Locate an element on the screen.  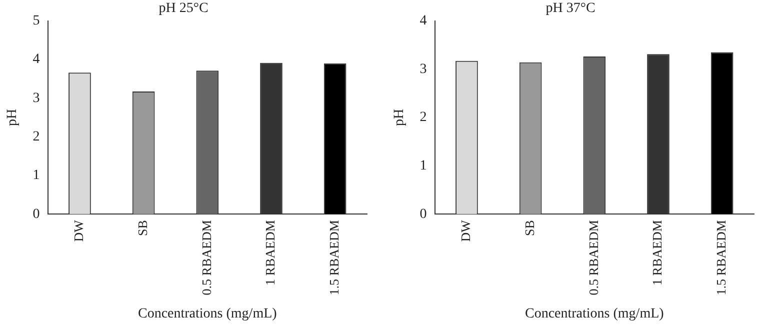
y-tick-label: 5 is located at coordinates (36, 20).